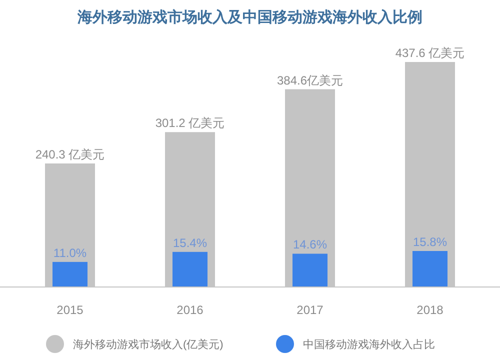 This screenshot has height=362, width=500. I want to click on data-label: 437.6 亿美元, so click(430, 53).